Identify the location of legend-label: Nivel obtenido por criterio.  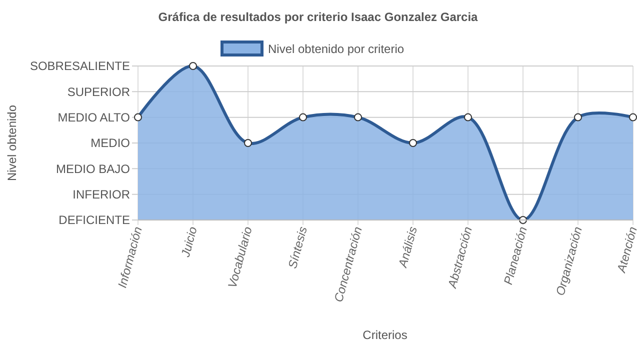
(336, 49).